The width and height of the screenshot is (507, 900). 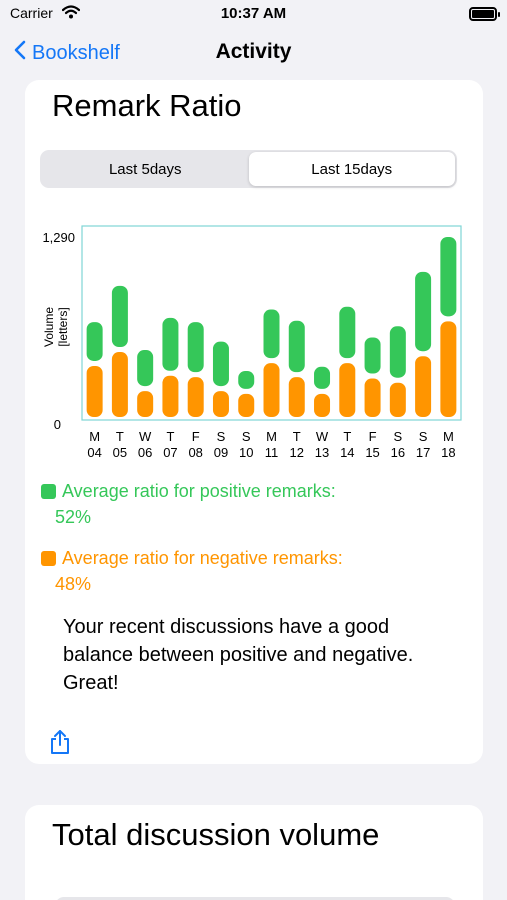 I want to click on negative-swatch, so click(x=48, y=558).